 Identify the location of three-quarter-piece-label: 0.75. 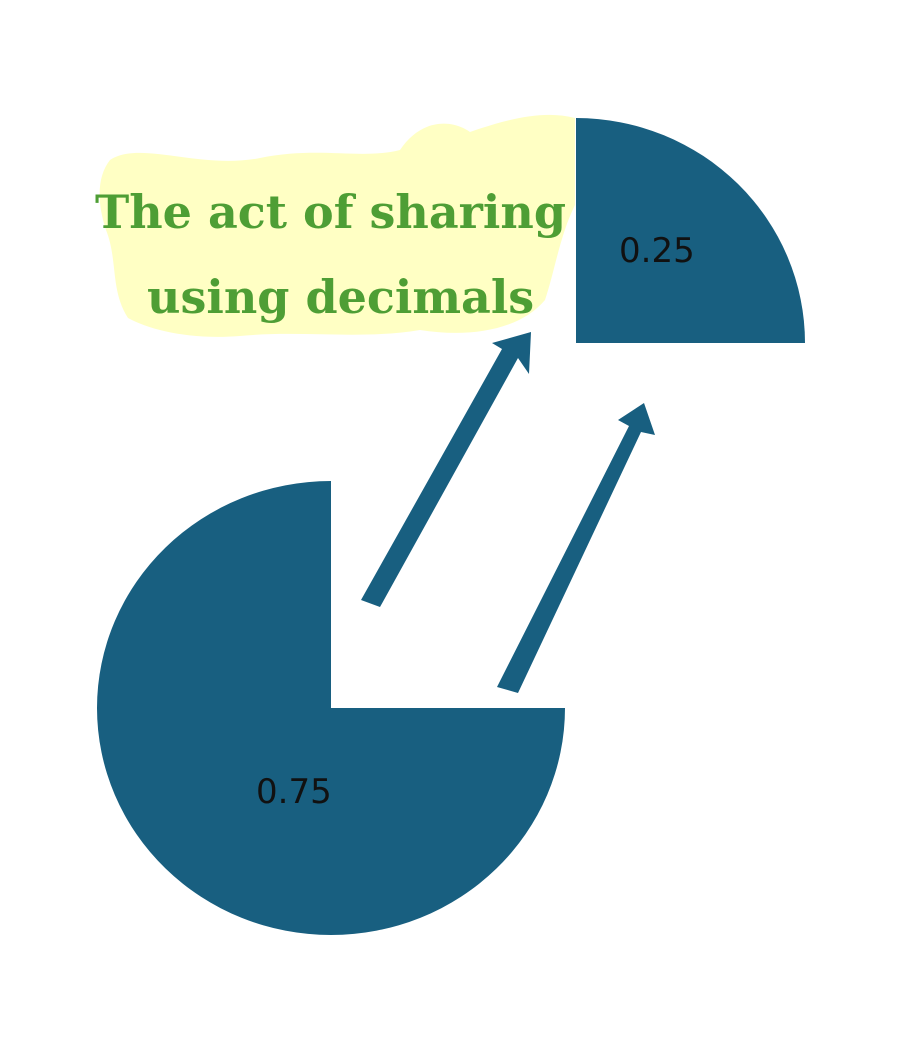
(294, 792).